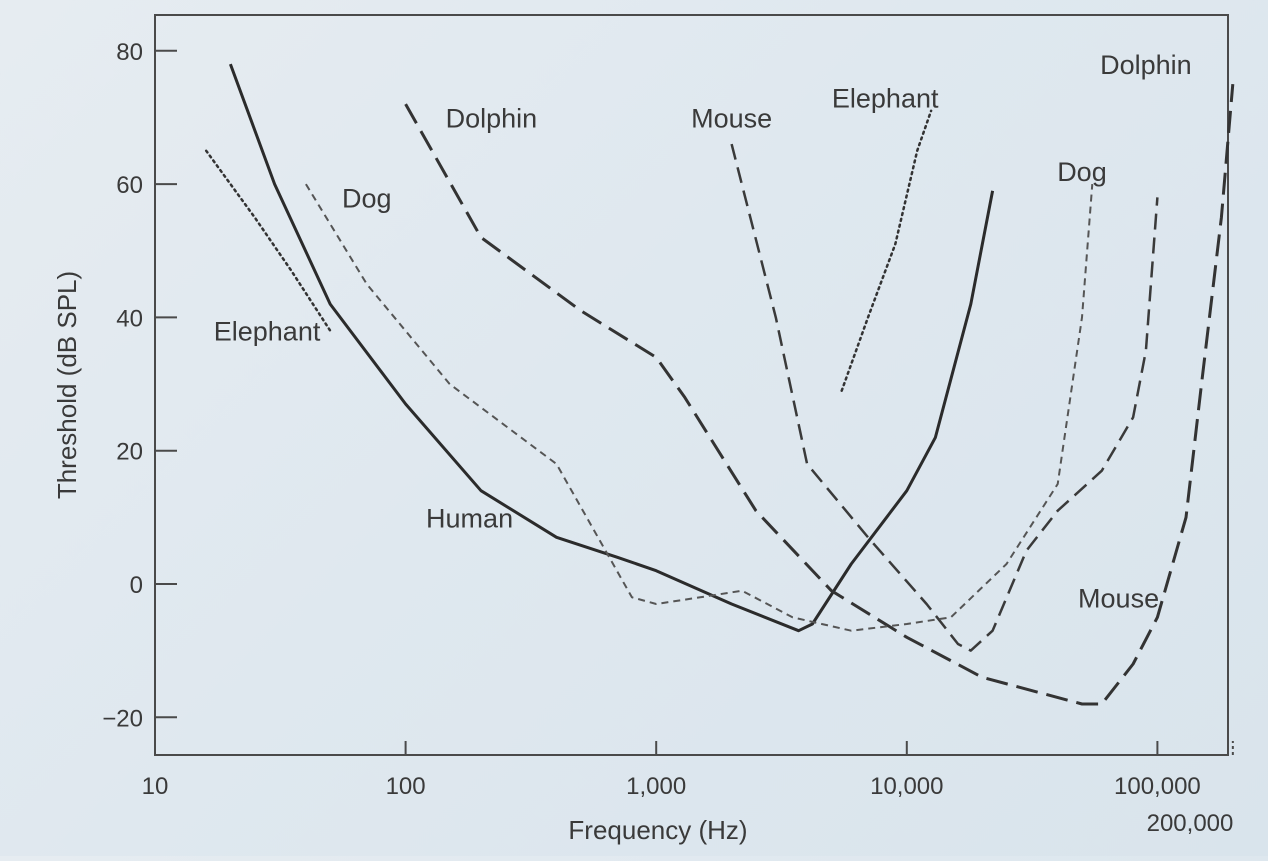 The height and width of the screenshot is (861, 1268). Describe the element at coordinates (656, 786) in the screenshot. I see `x-tick-label-1000: 1,000` at that location.